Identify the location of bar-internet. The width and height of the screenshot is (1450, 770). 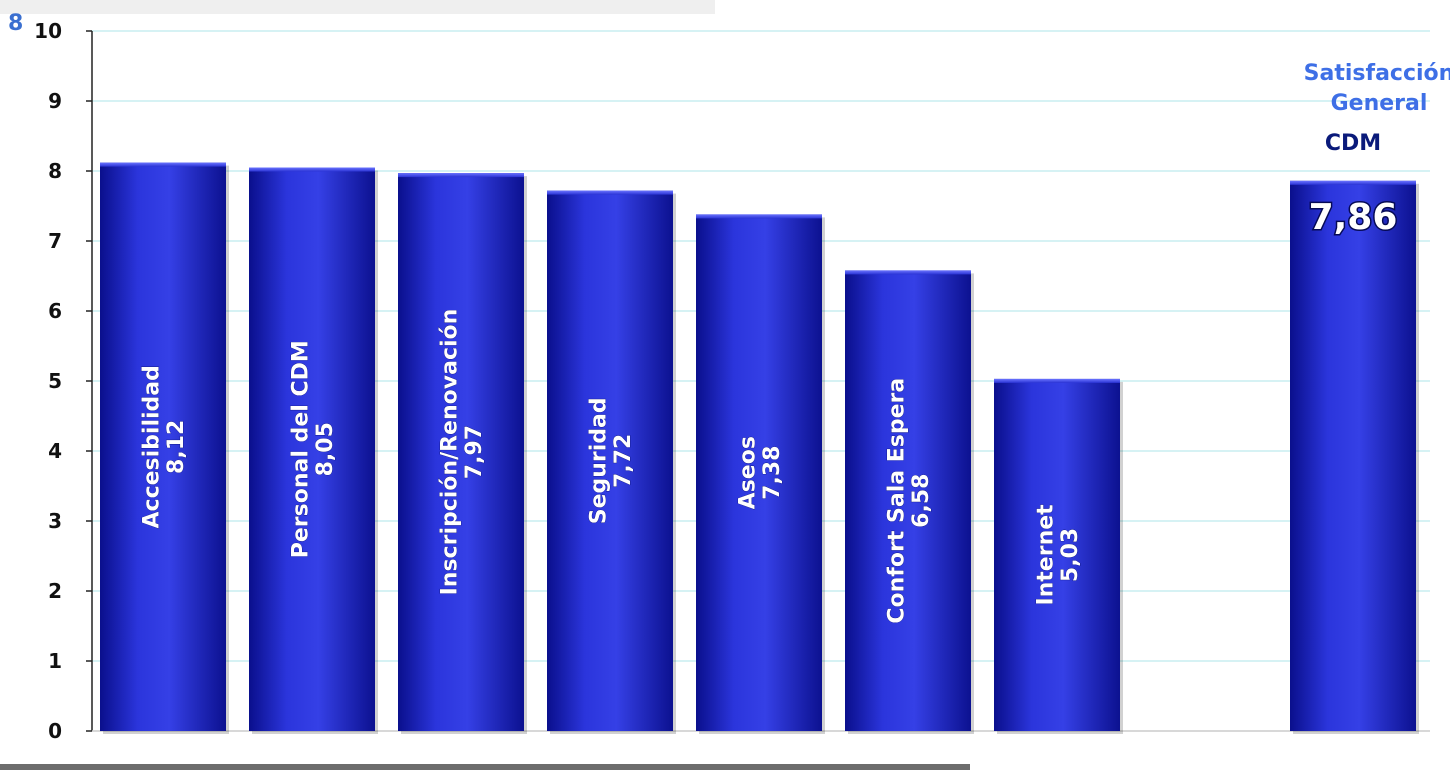
(1058, 556).